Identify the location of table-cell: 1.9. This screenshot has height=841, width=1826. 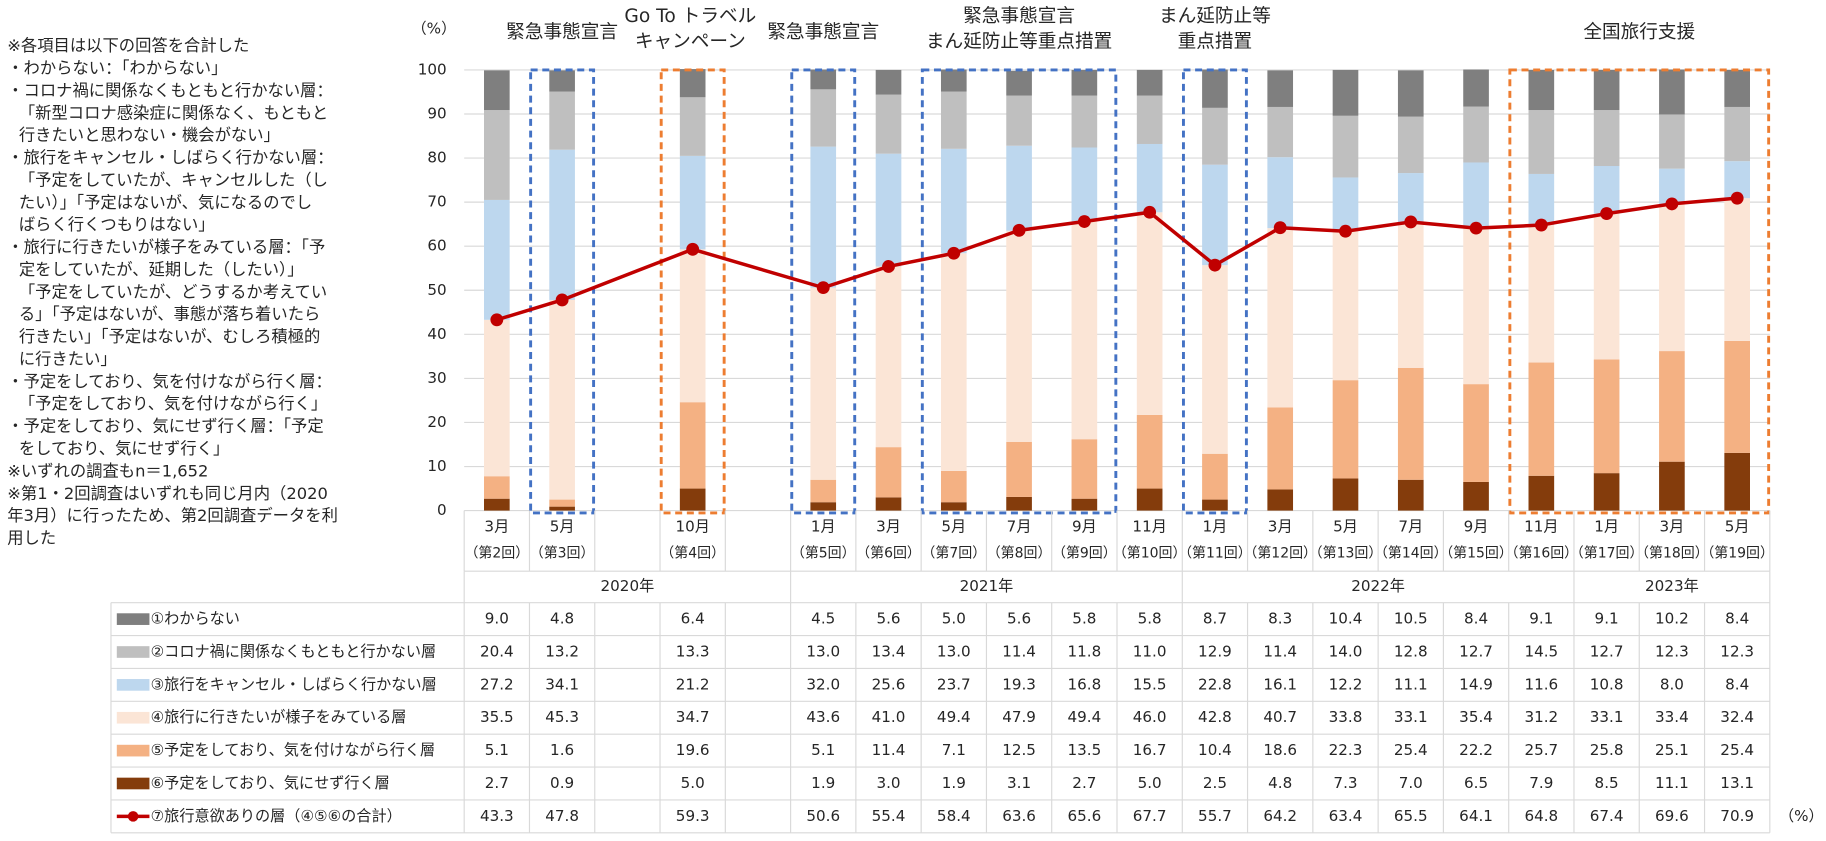
(954, 783).